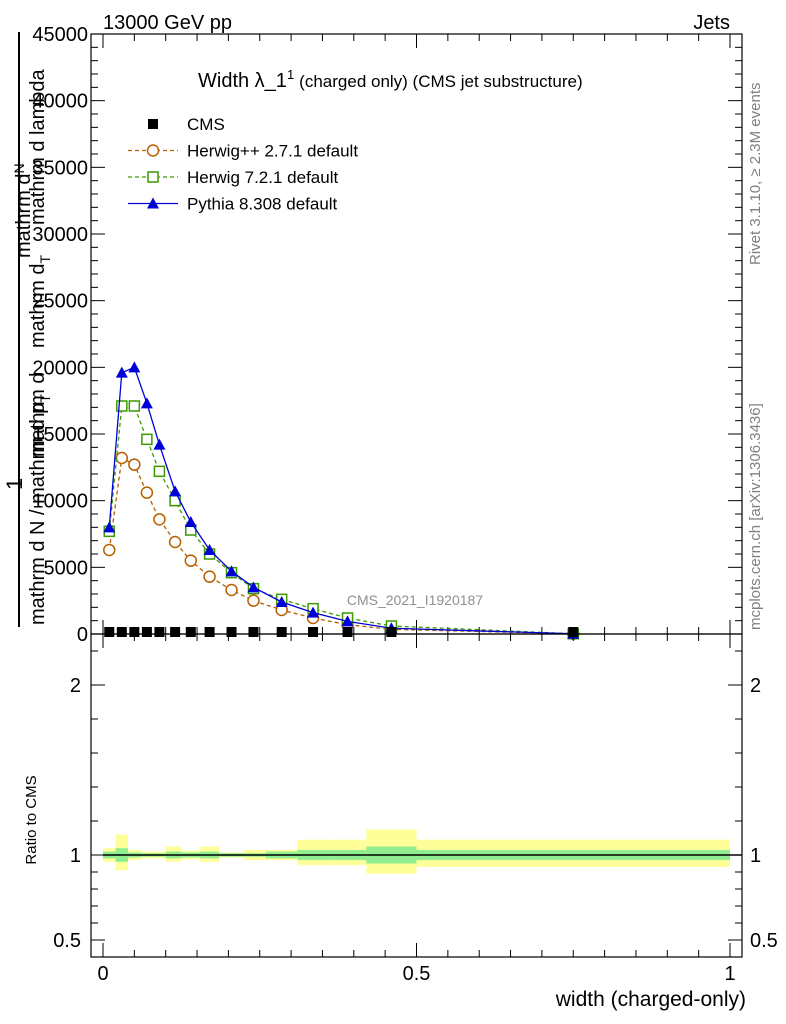  I want to click on ratio-y-tick-label-right: 0.5, so click(764, 941).